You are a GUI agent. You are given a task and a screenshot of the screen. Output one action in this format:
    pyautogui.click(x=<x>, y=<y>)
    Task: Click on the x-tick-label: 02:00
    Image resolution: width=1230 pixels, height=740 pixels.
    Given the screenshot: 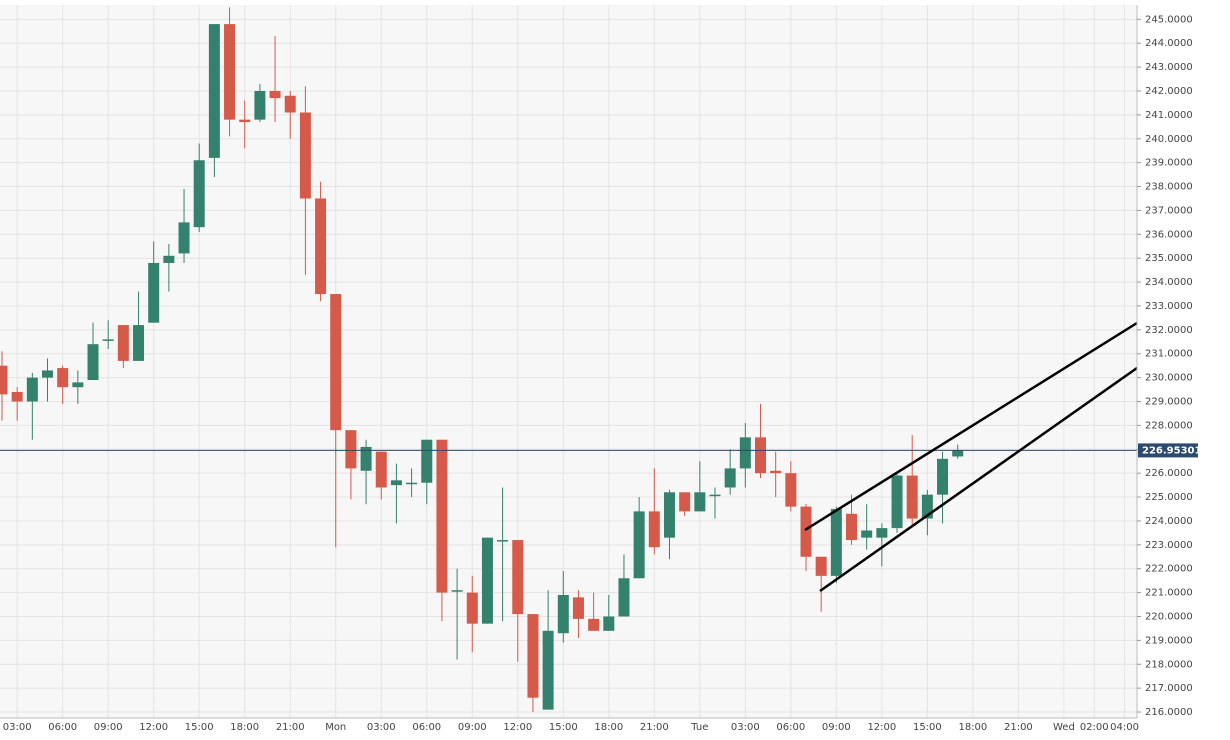 What is the action you would take?
    pyautogui.click(x=1094, y=727)
    